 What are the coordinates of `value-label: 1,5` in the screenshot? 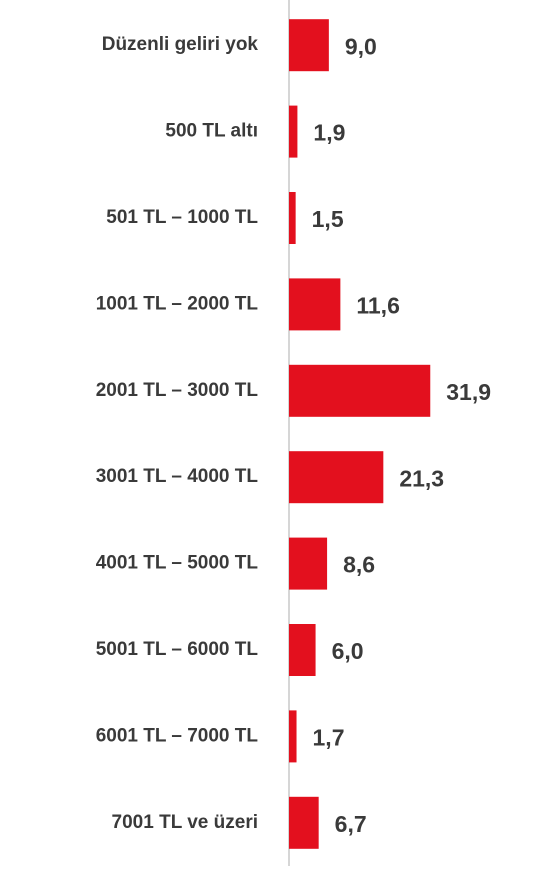 It's located at (328, 219).